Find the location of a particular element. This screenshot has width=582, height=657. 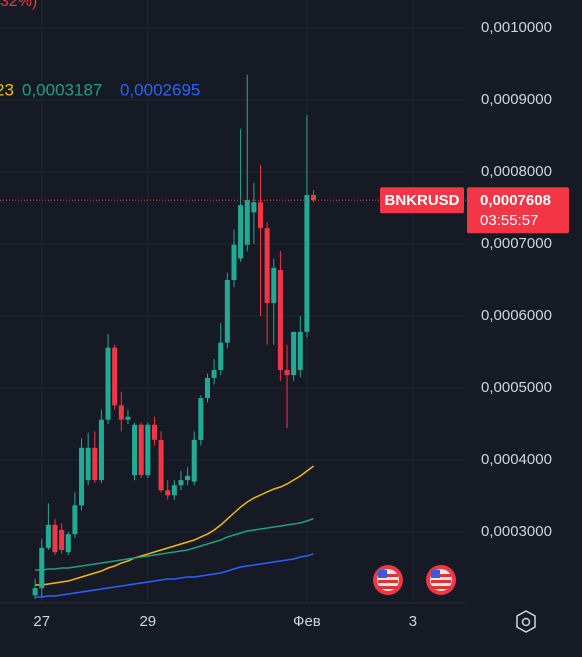

settings-icon is located at coordinates (526, 621).